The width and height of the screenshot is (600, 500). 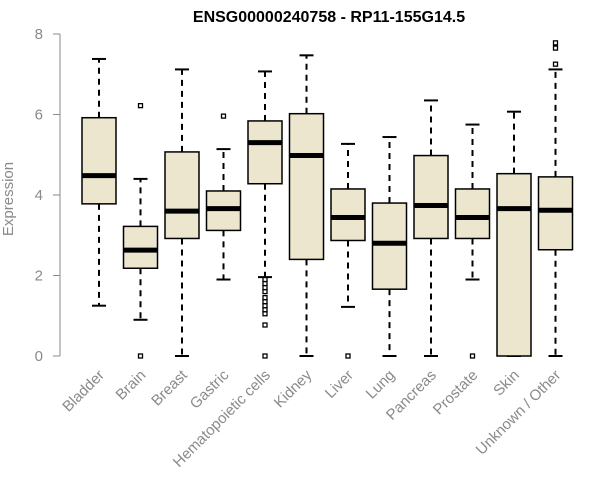 I want to click on y-tick-label: 8, so click(x=39, y=34).